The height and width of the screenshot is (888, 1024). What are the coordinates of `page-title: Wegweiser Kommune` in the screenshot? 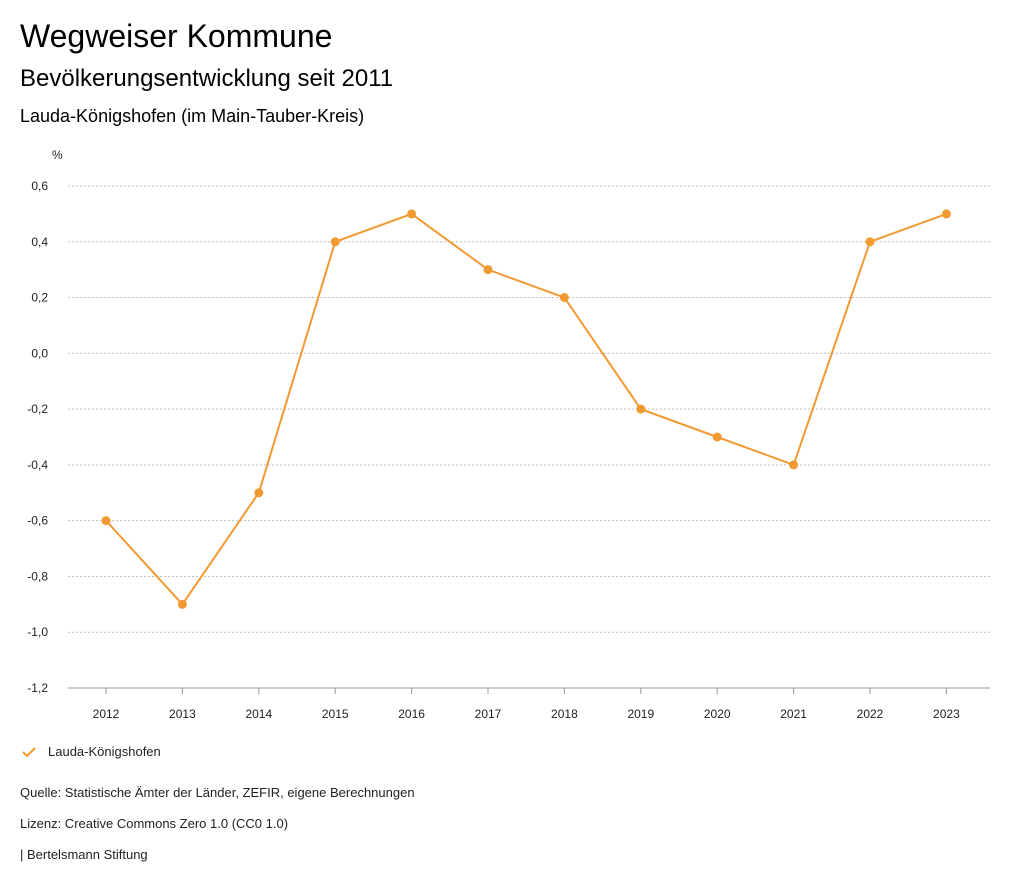 It's located at (176, 36).